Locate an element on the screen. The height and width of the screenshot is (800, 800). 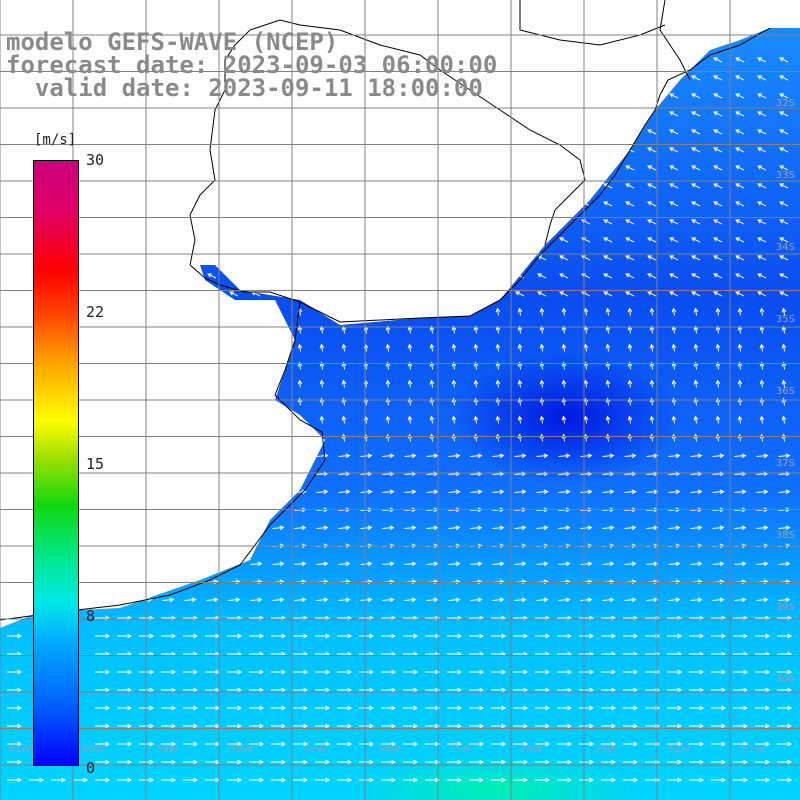
lon-label: 52W is located at coordinates (679, 749).